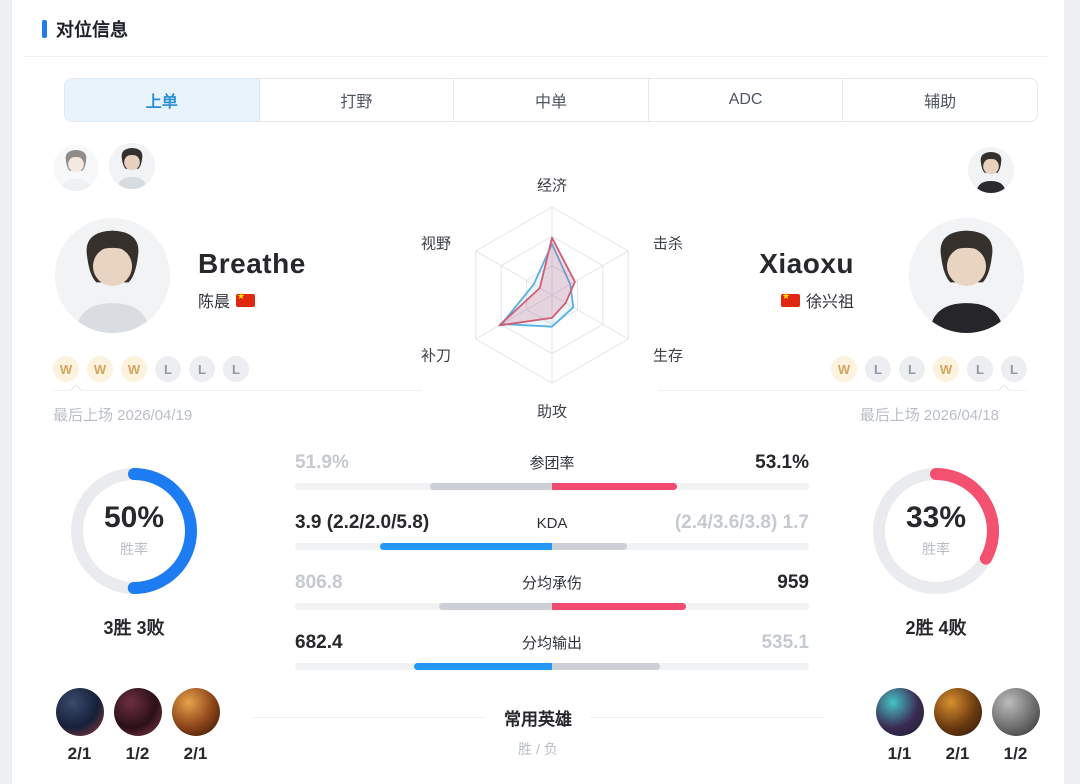 This screenshot has width=1080, height=784. I want to click on tab-3: 中单, so click(551, 100).